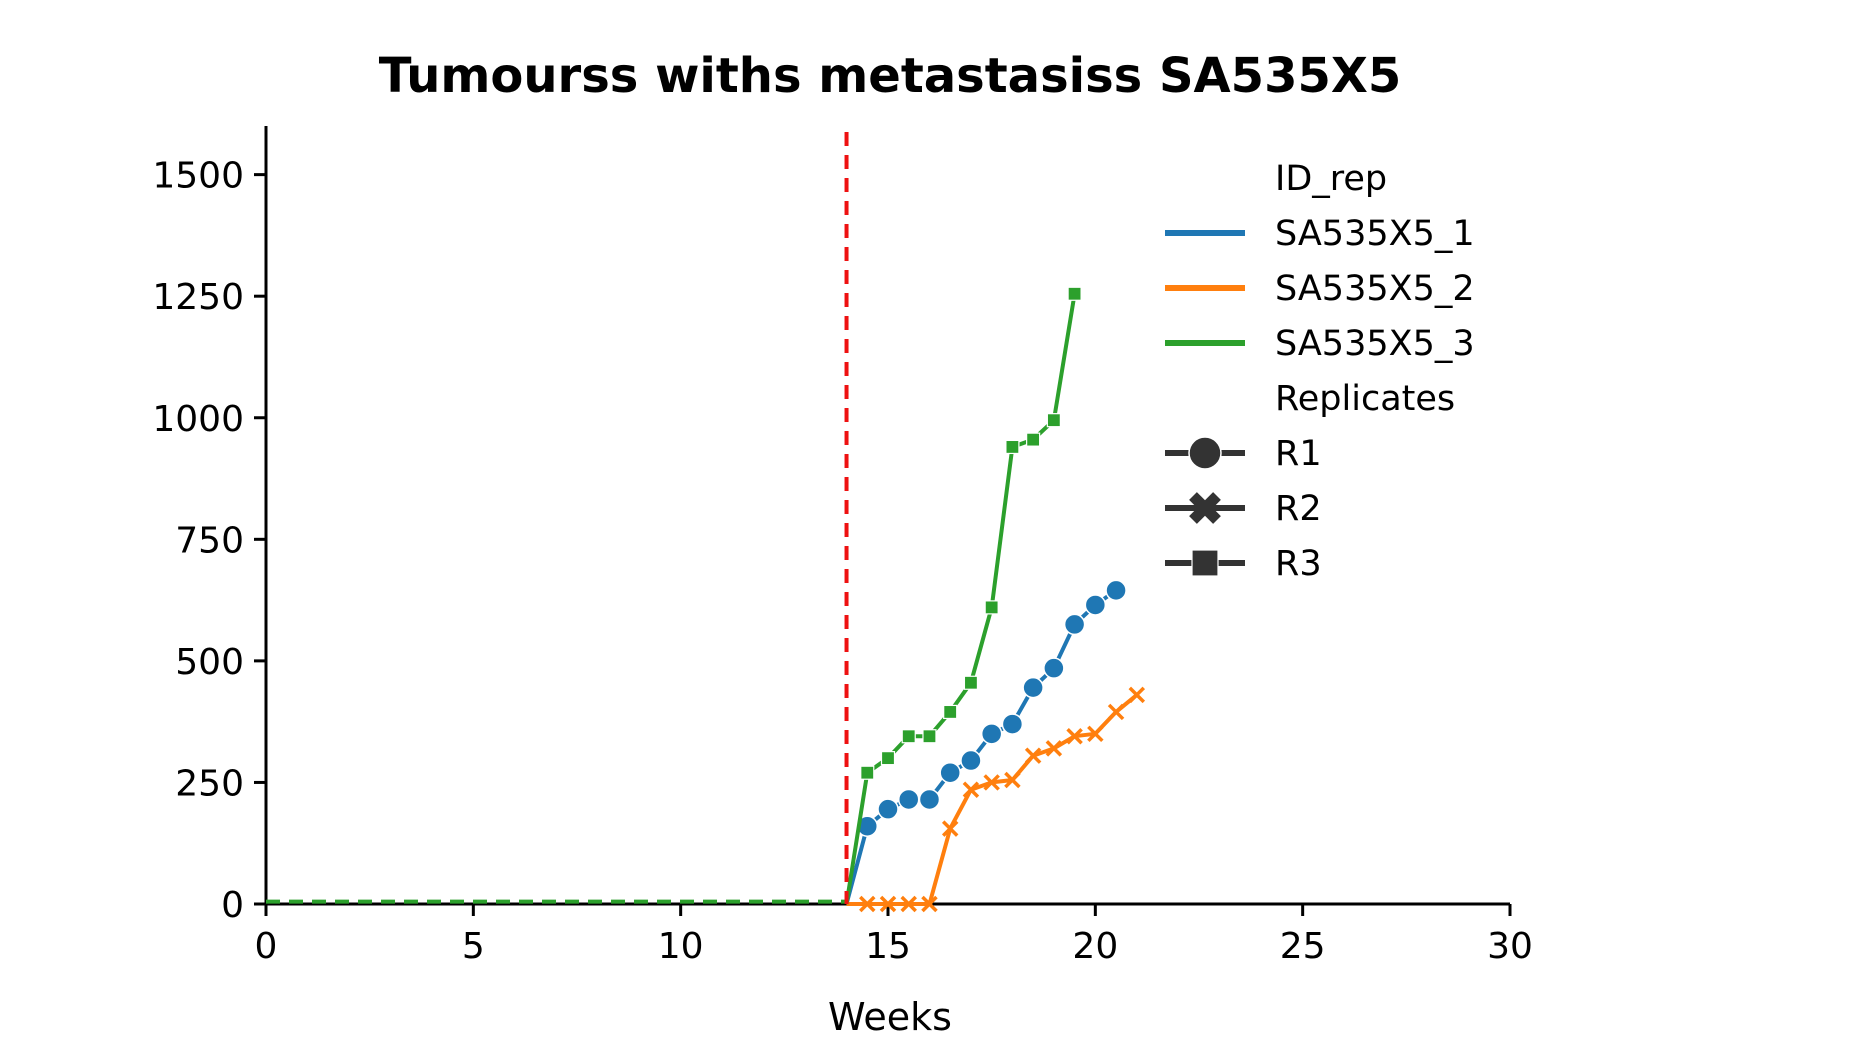 This screenshot has width=1875, height=1052. I want to click on x-tick-label: 0, so click(266, 946).